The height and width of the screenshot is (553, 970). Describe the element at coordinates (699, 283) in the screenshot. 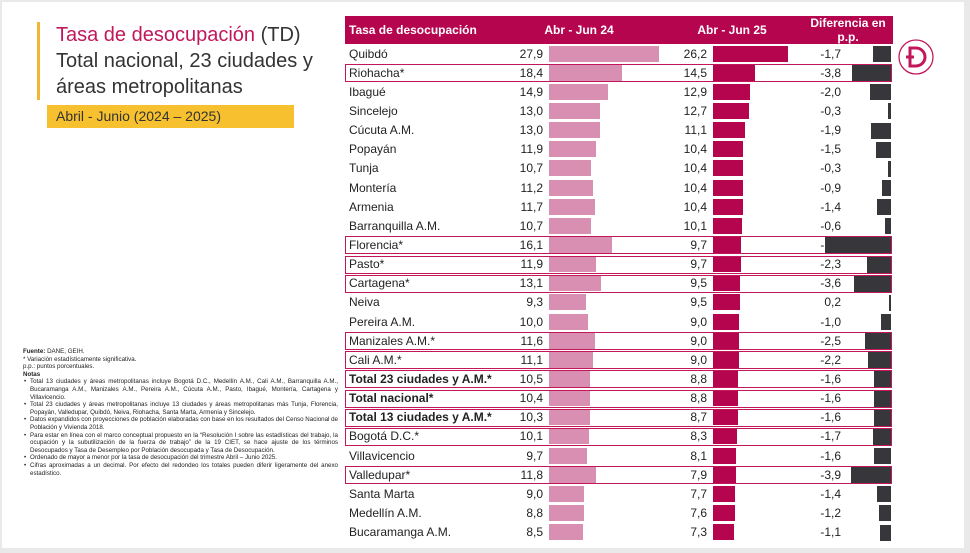

I see `row-value-2025: 9,5` at that location.